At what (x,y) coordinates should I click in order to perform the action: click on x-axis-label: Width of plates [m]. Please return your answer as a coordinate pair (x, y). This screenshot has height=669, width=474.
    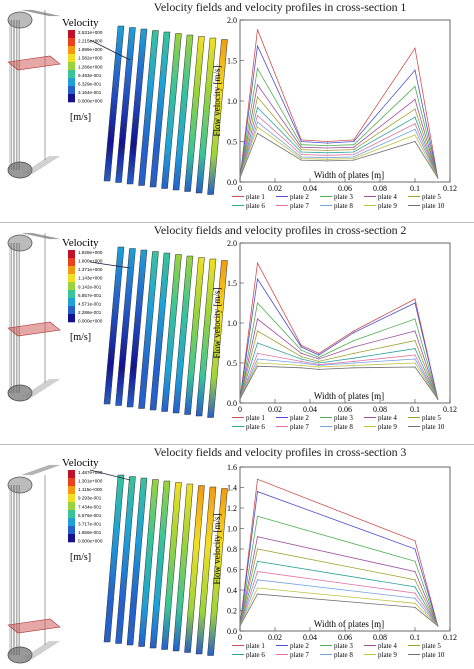
    Looking at the image, I should click on (349, 175).